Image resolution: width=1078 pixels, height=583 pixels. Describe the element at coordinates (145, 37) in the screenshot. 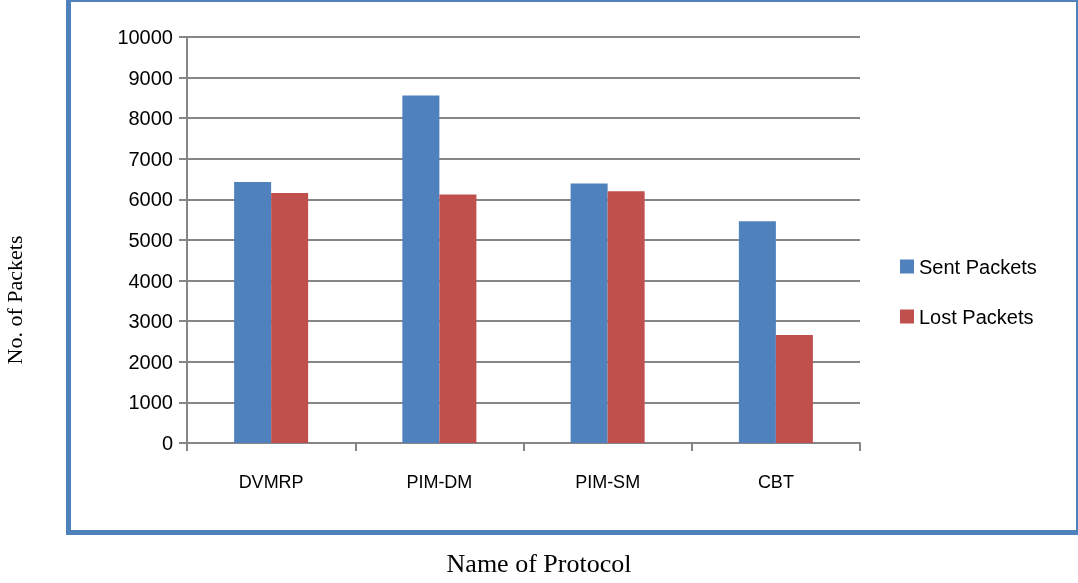

I see `y-tick-label: 10000` at that location.